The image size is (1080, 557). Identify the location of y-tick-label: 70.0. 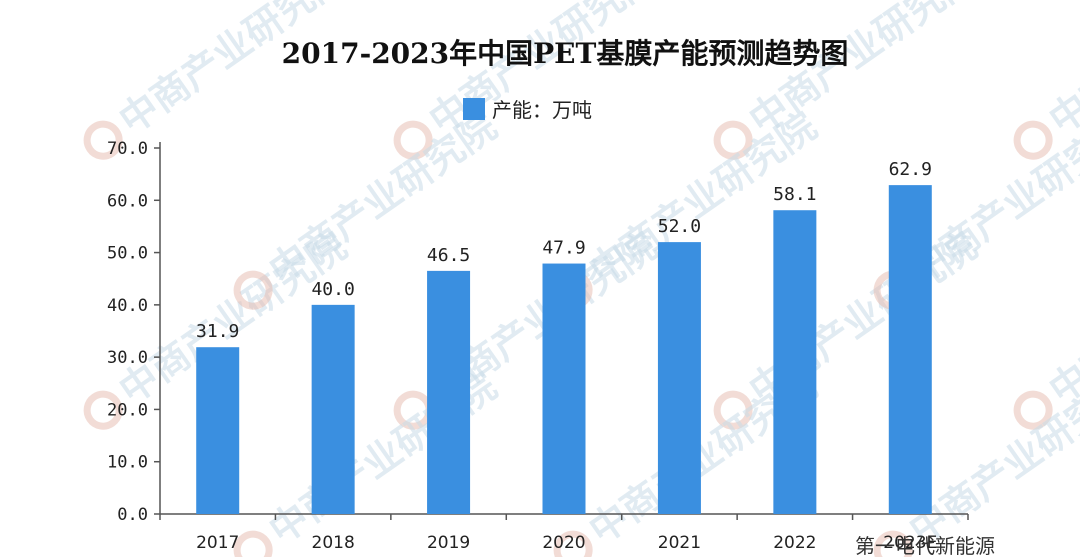
(127, 149).